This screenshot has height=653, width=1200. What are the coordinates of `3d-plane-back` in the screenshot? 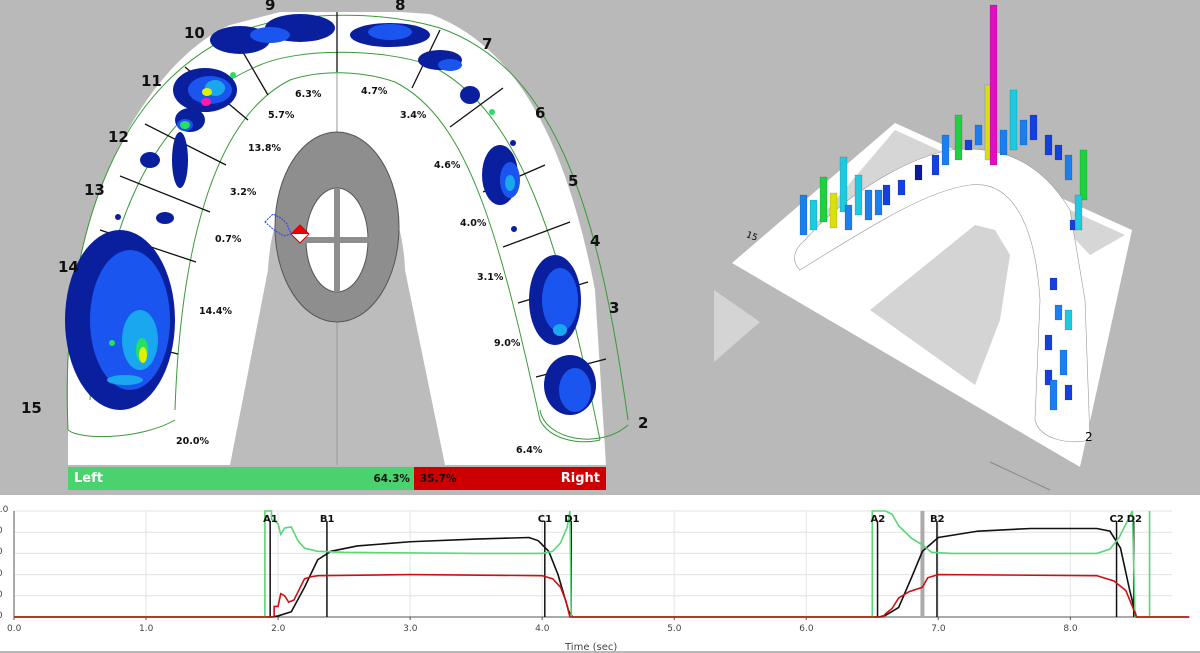 It's located at (967, 192).